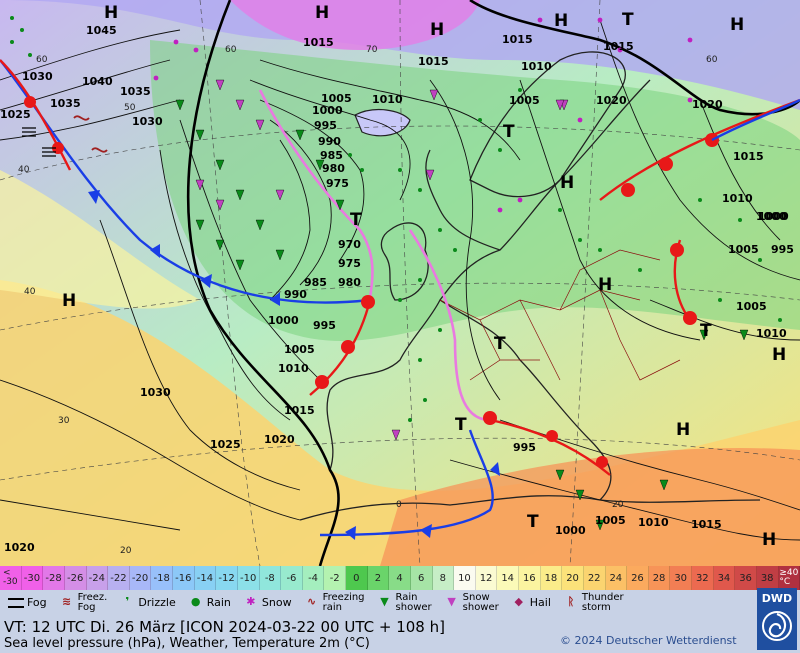 The height and width of the screenshot is (653, 800). Describe the element at coordinates (292, 578) in the screenshot. I see `scale-cell: -6` at that location.